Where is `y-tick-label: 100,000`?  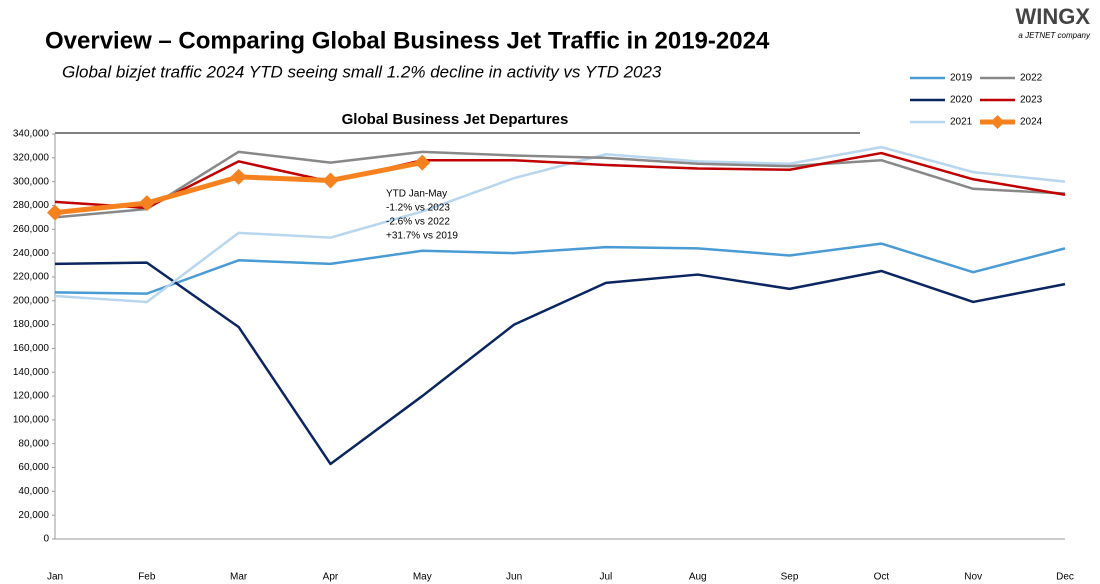
y-tick-label: 100,000 is located at coordinates (31, 420).